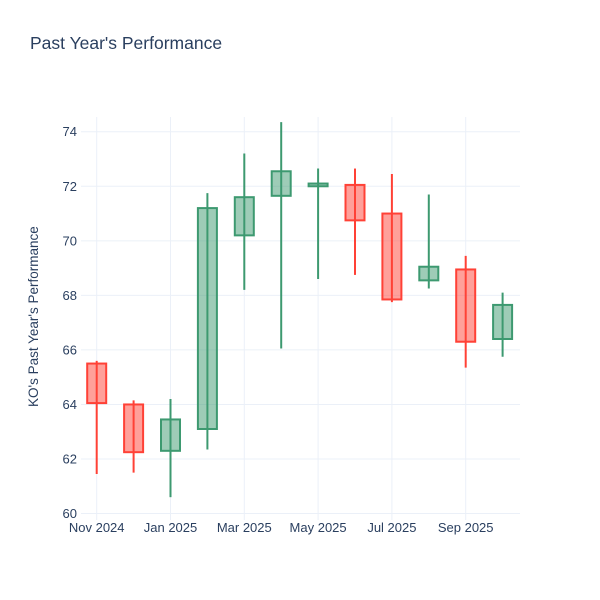  I want to click on y-tick-label: 60, so click(70, 513).